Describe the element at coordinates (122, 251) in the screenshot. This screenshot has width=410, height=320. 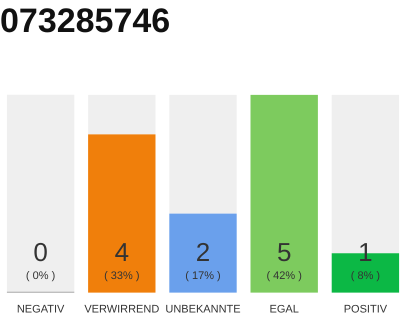
I see `data-label: 4` at that location.